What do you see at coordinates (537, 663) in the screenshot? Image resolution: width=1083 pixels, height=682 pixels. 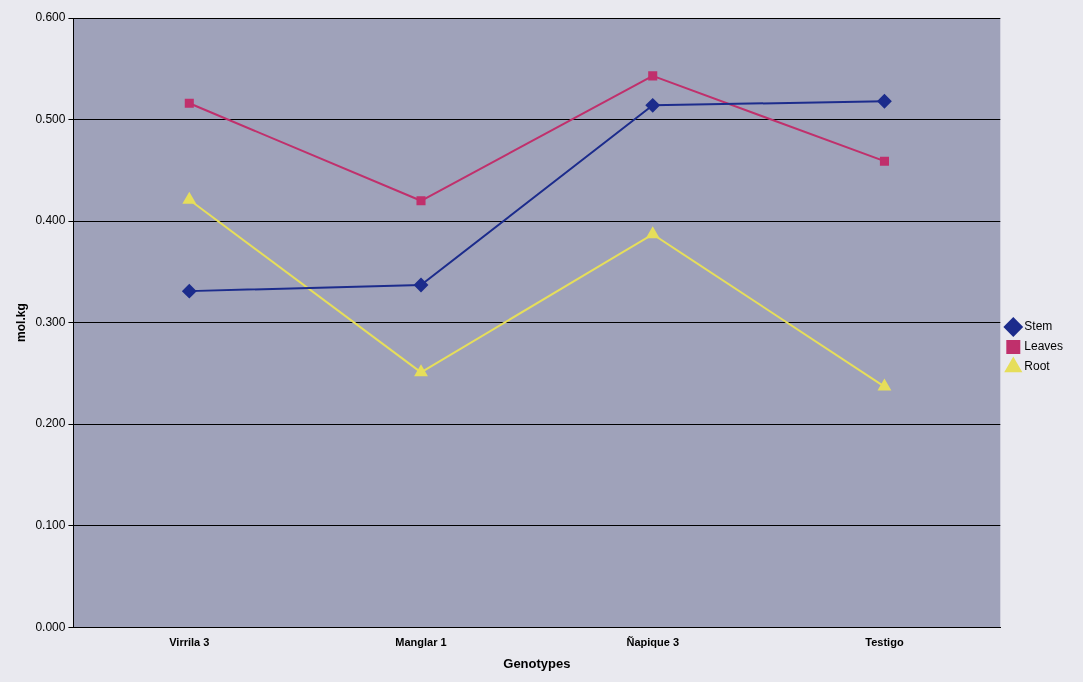 I see `x-axis-title: Genotypes` at bounding box center [537, 663].